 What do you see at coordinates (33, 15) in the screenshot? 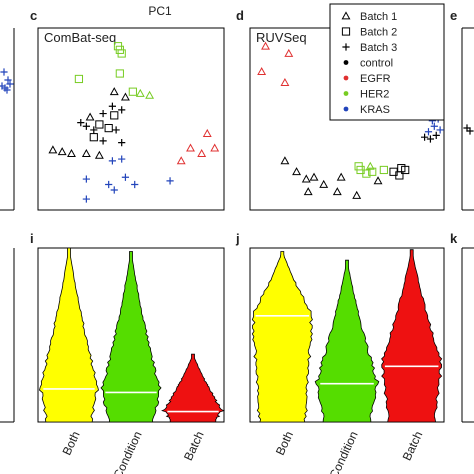
I see `panel-letter-c: c` at bounding box center [33, 15].